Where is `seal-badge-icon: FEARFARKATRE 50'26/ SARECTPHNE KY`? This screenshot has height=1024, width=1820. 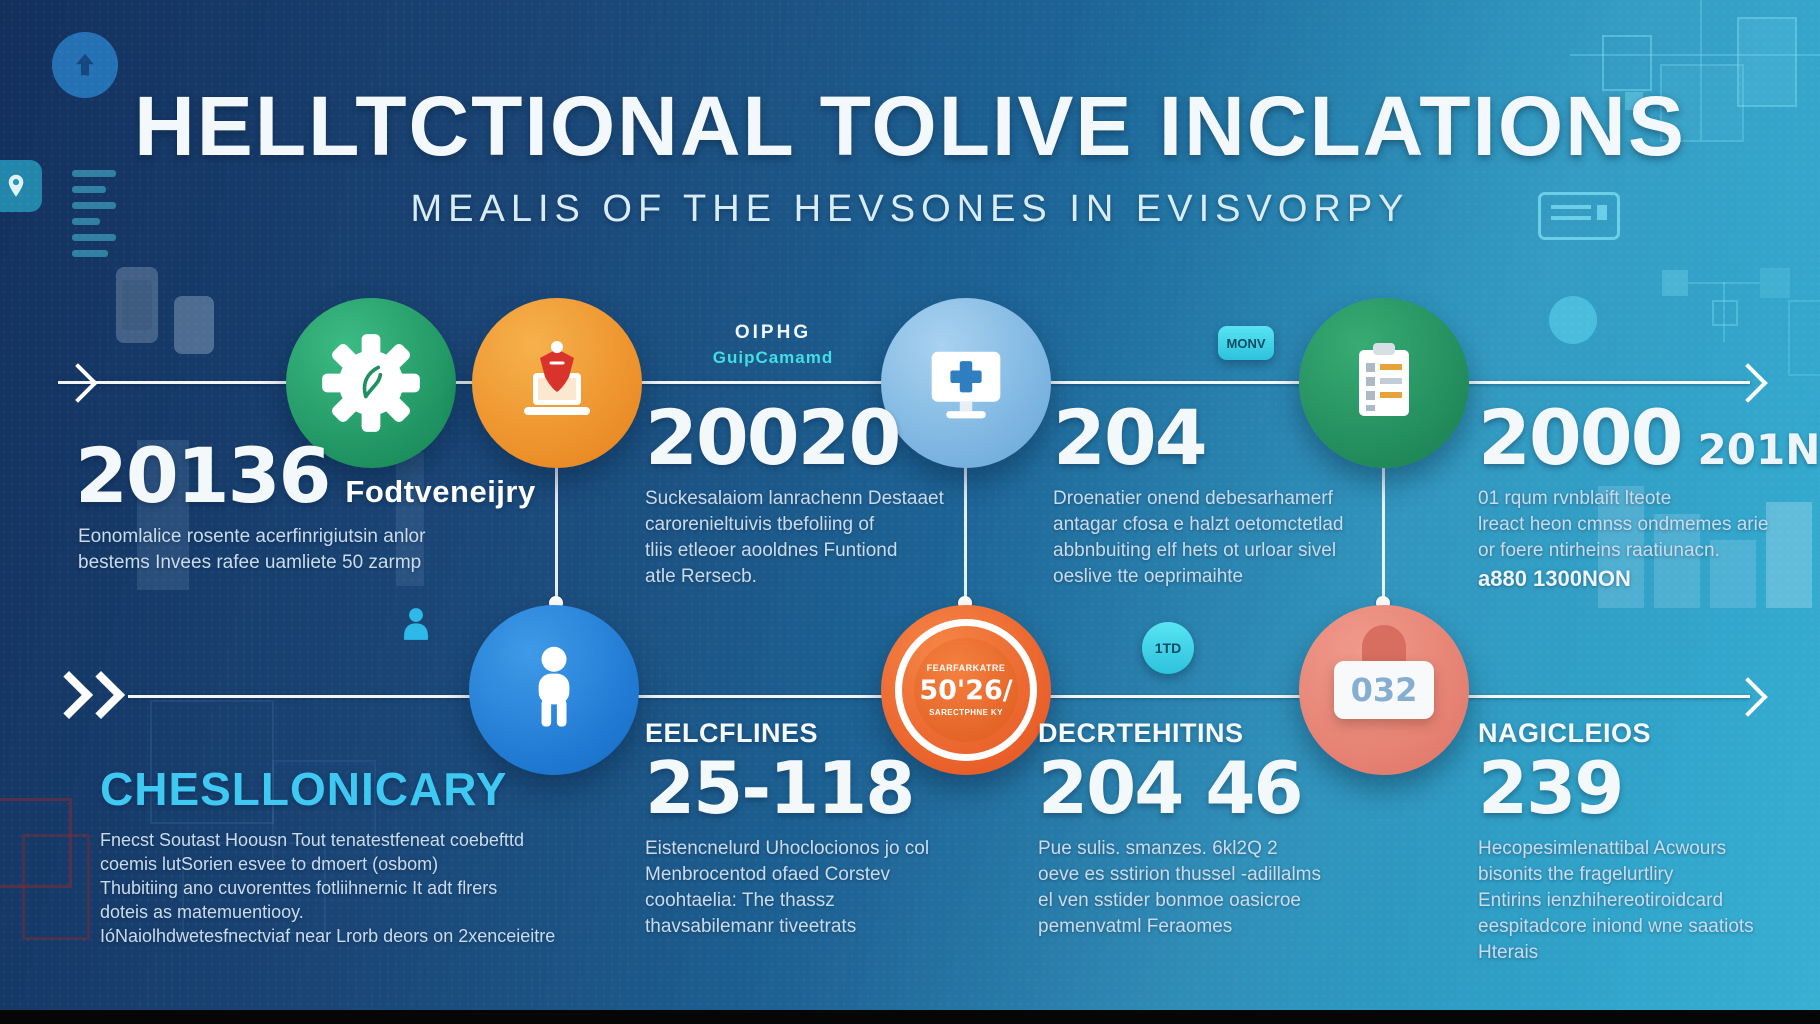
seal-badge-icon: FEARFARKATRE 50'26/ SARECTPHNE KY is located at coordinates (966, 690).